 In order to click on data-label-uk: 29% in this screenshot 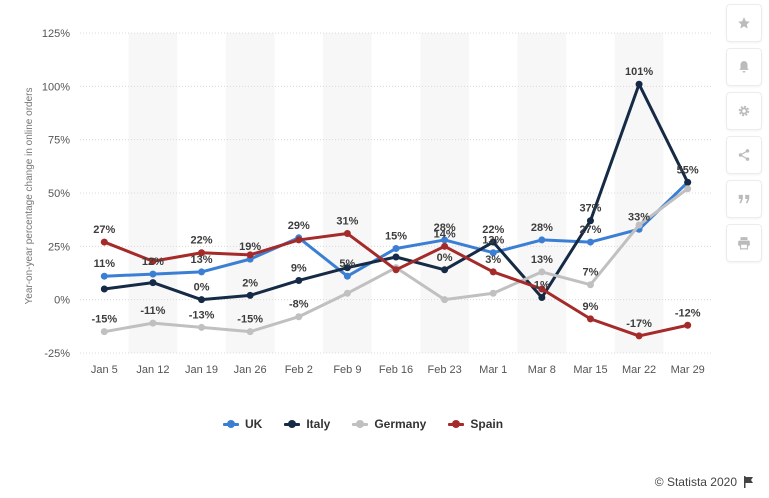, I will do `click(299, 226)`.